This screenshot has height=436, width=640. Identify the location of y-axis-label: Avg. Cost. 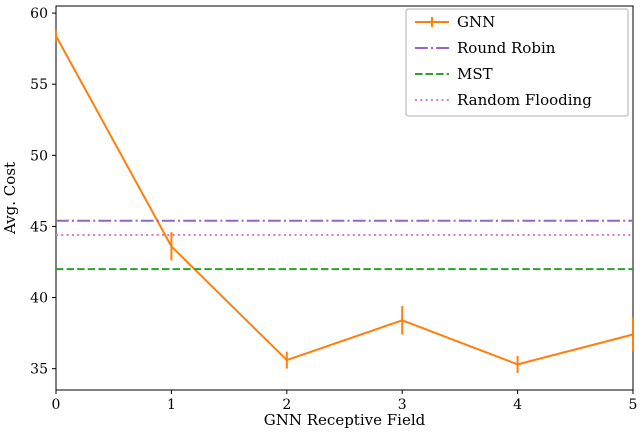
(10, 198).